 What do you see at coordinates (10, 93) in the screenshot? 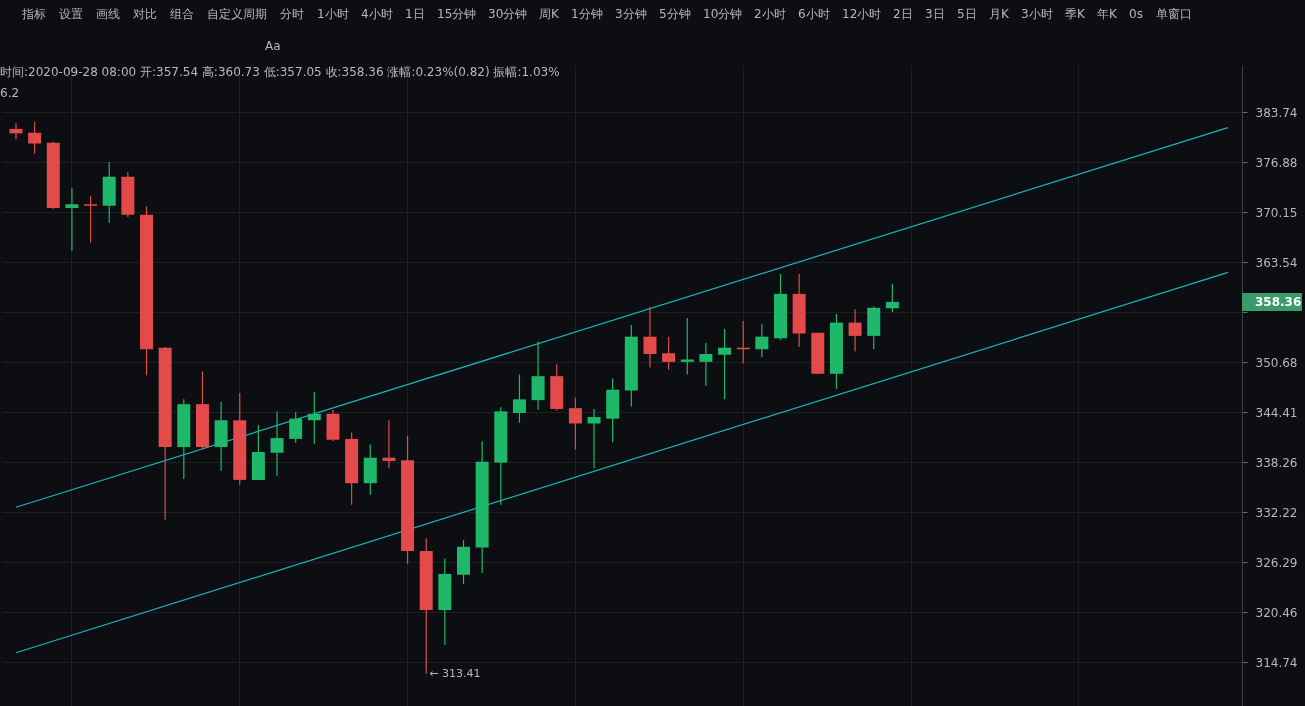
I see `annotation: 6.2` at bounding box center [10, 93].